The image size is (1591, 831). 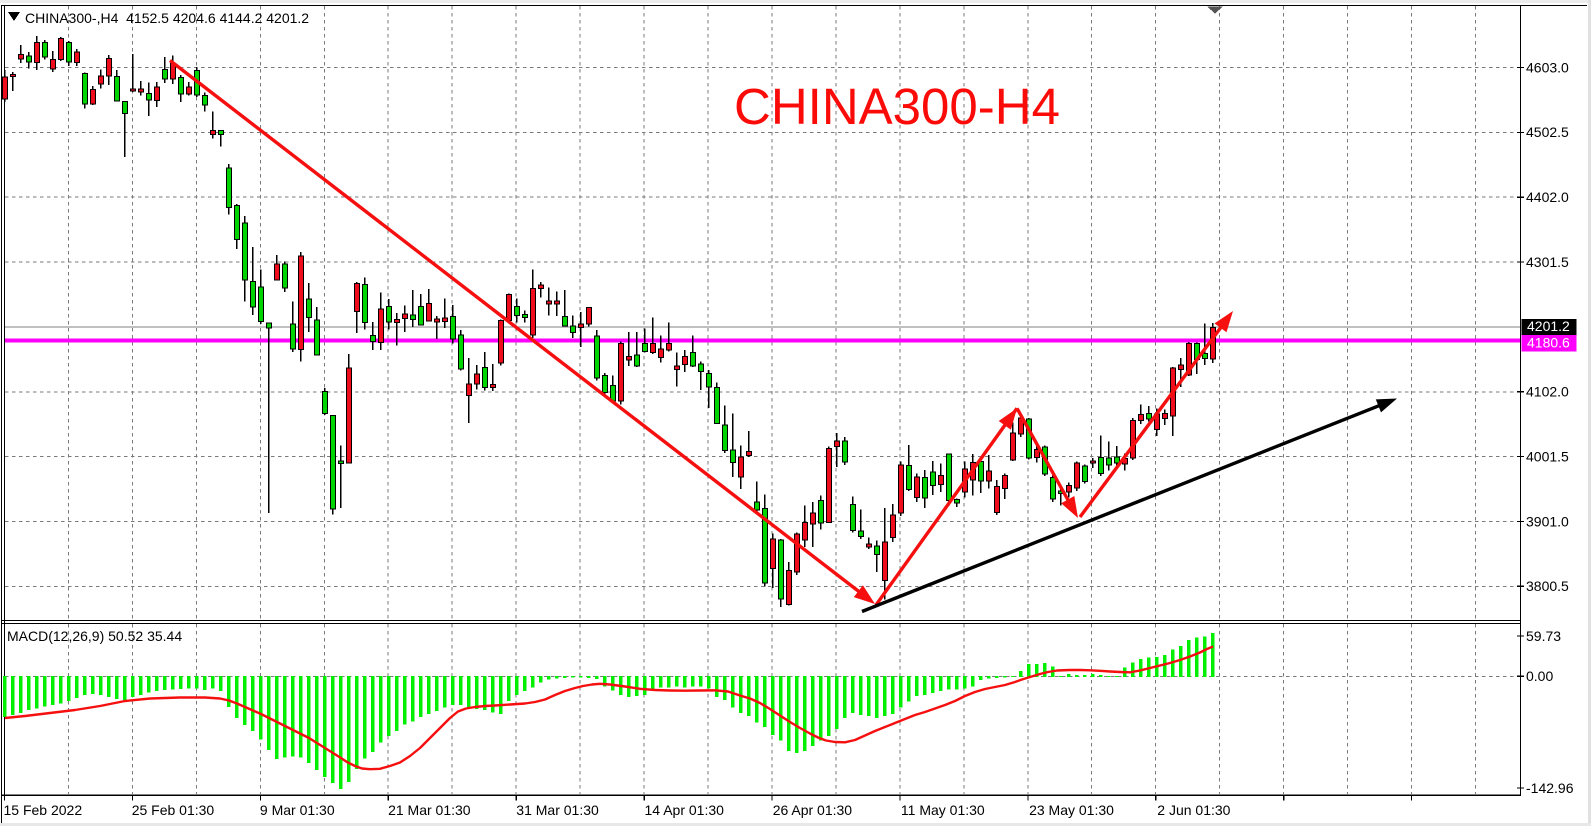 I want to click on svg-text: MACD(12,26,9) 50.52 35.44, so click(x=94, y=636).